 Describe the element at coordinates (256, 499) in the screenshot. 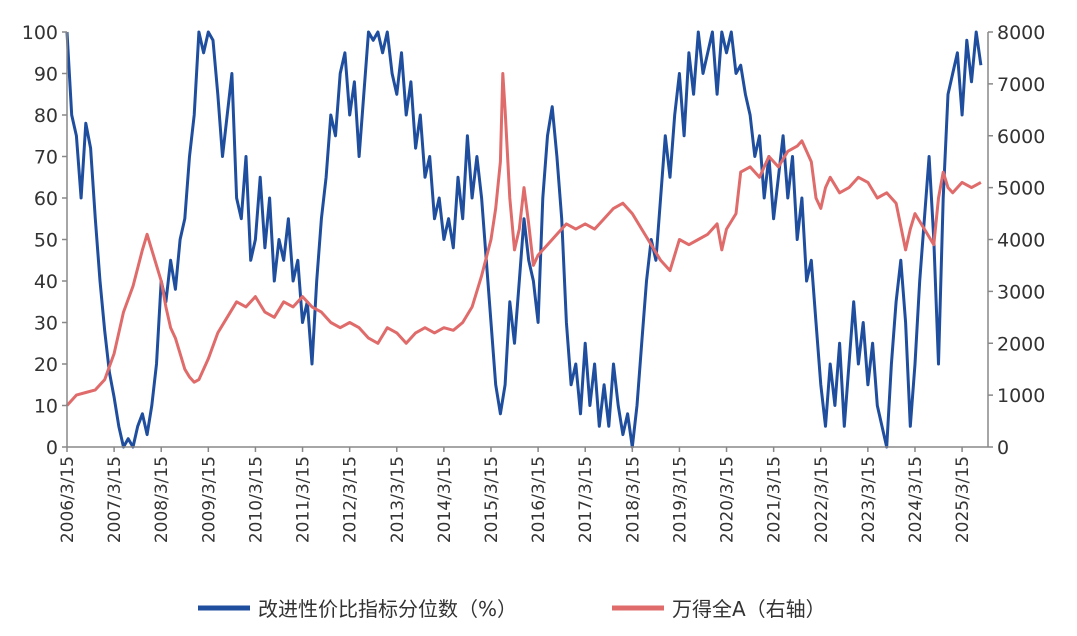

I see `x-tick-label: 2010/3/15` at that location.